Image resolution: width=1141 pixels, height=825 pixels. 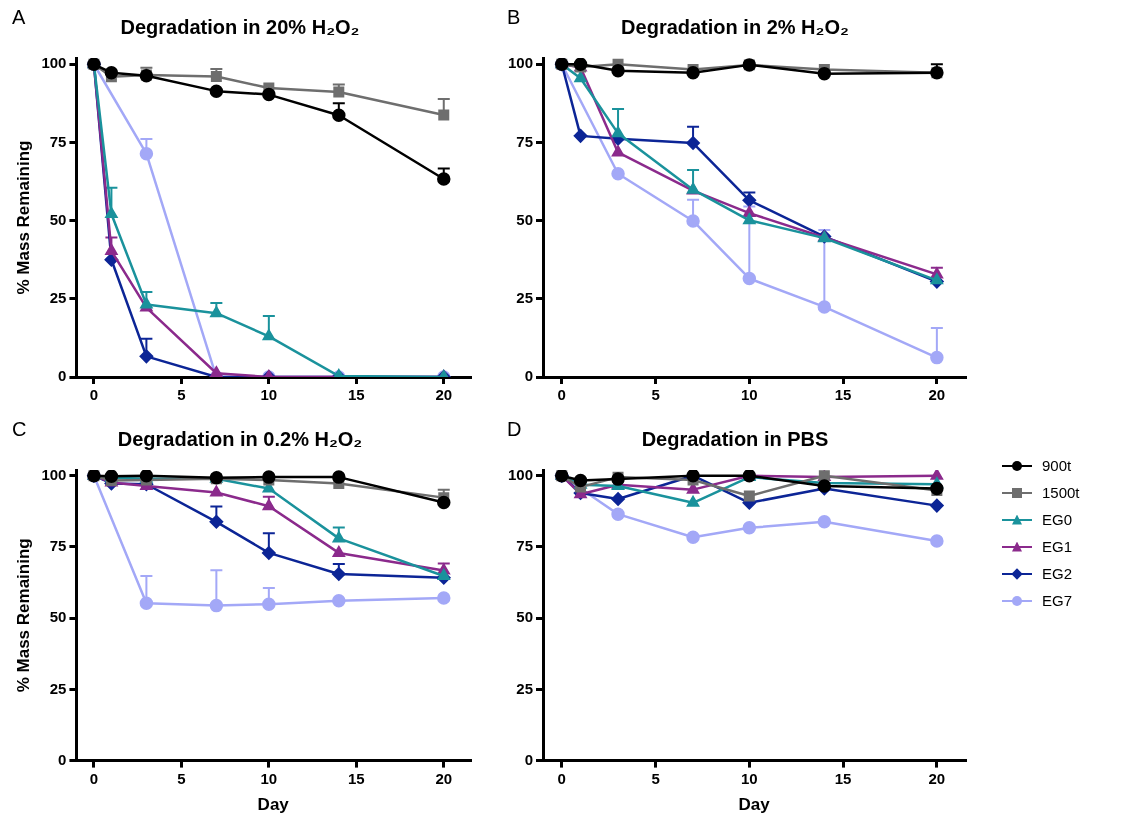 What do you see at coordinates (240, 26) in the screenshot?
I see `chart-title: Degradation in 20% H₂O₂` at bounding box center [240, 26].